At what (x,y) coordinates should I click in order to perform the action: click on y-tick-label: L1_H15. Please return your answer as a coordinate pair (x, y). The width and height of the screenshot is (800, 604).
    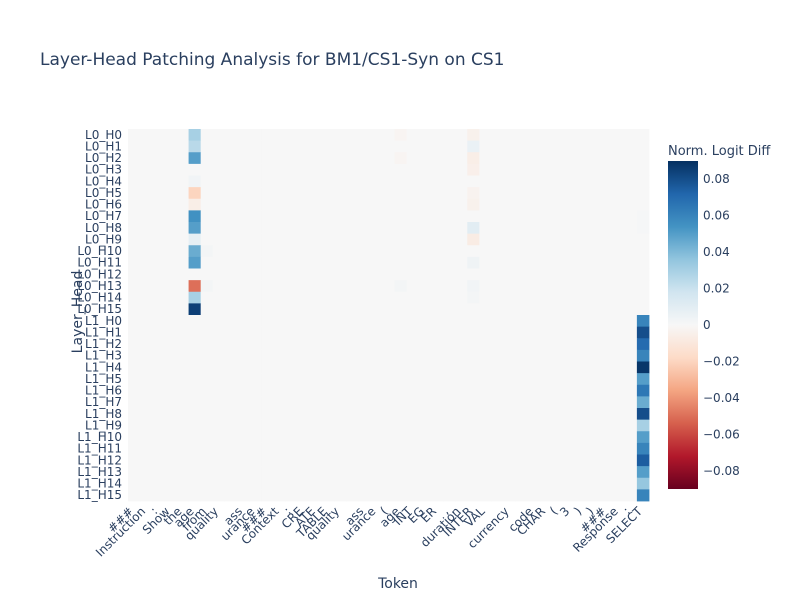
    Looking at the image, I should click on (99, 495).